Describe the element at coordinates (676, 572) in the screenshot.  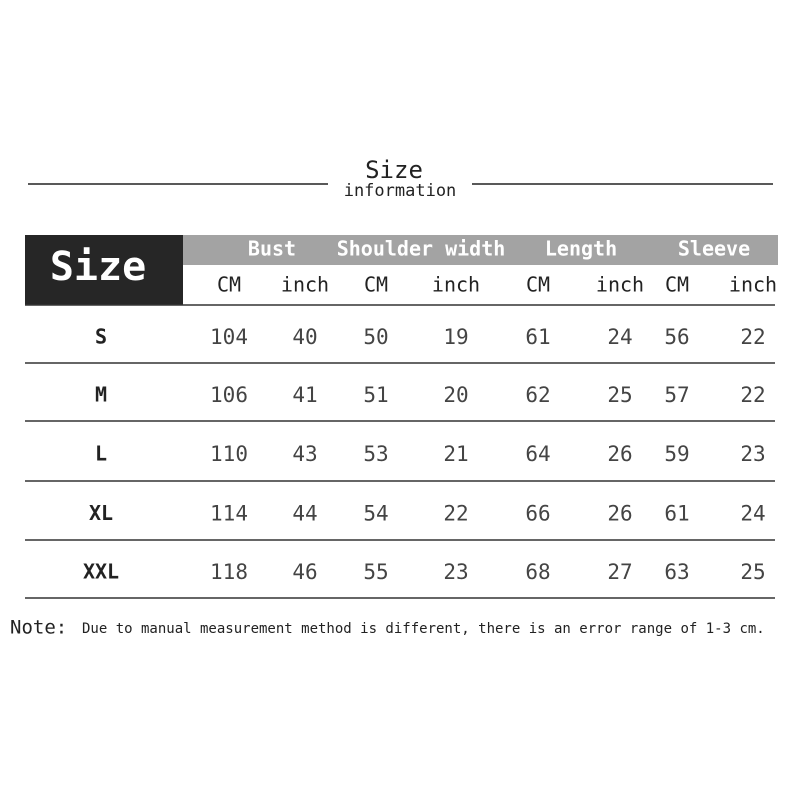
I see `cell-value: 63` at that location.